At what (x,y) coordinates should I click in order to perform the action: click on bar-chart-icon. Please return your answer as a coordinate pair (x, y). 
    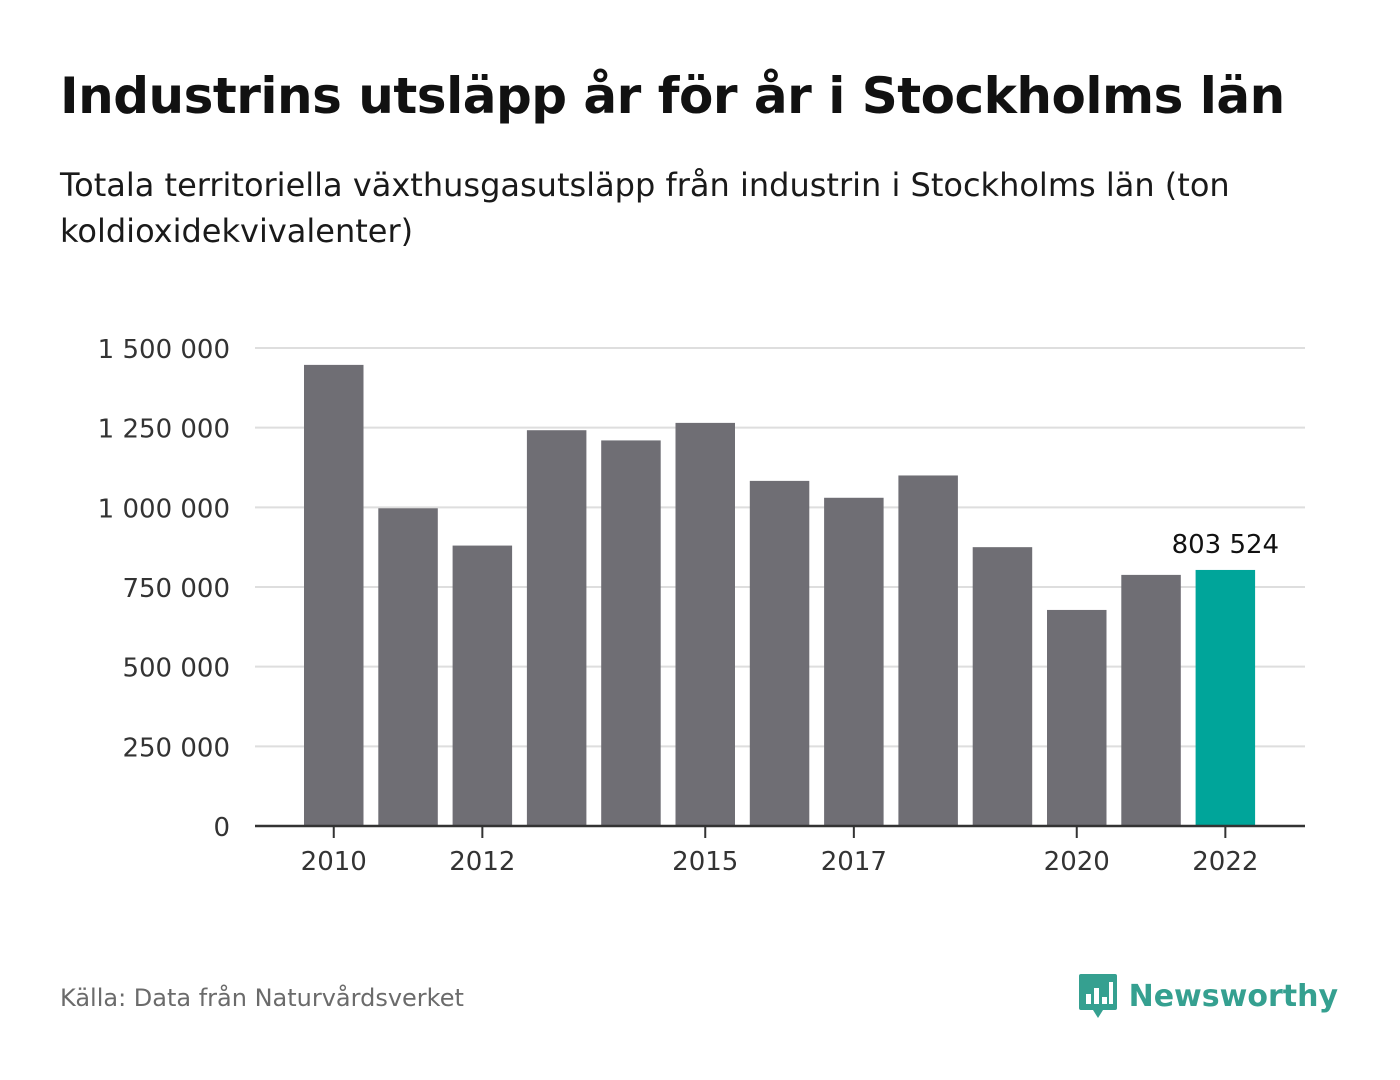
    Looking at the image, I should click on (1097, 996).